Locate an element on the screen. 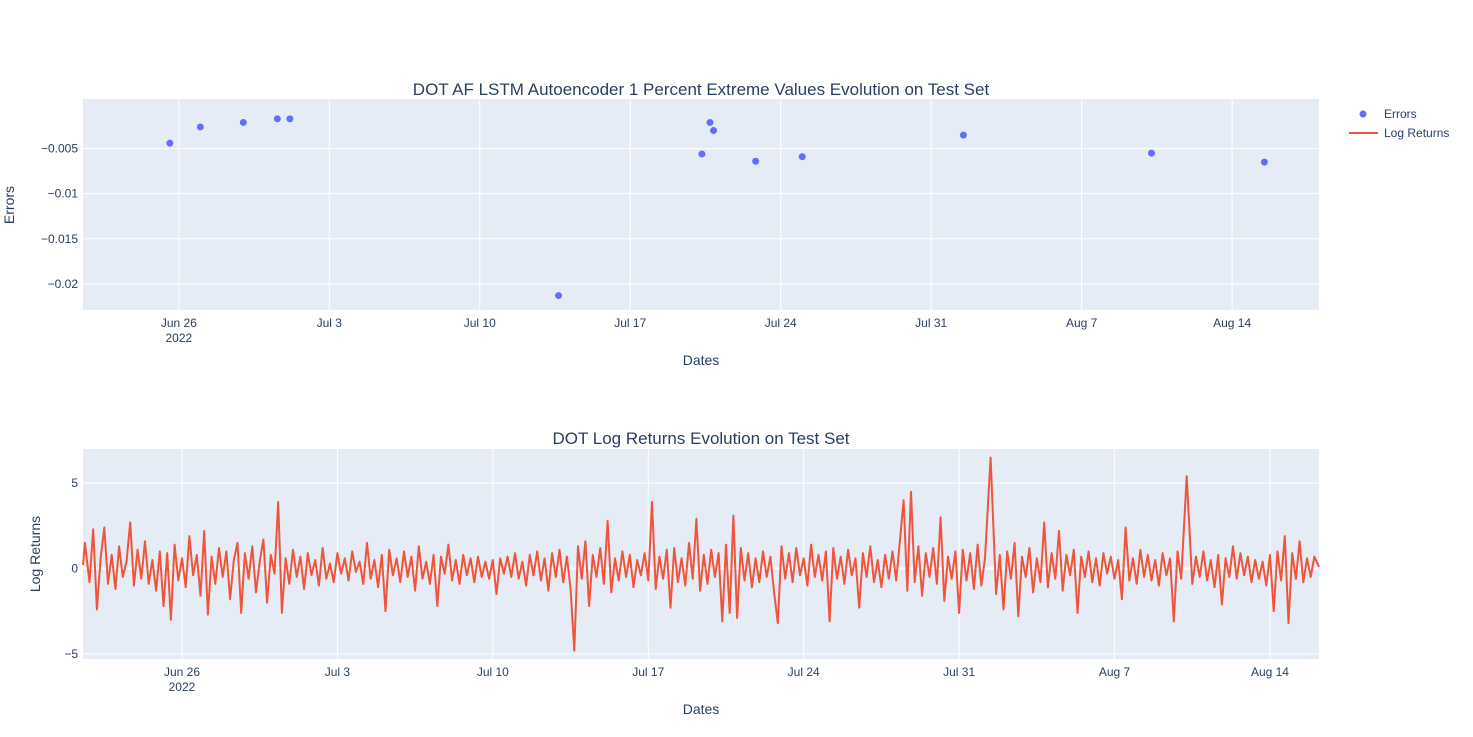  errors-x-tick-label: Jul 24 is located at coordinates (781, 323).